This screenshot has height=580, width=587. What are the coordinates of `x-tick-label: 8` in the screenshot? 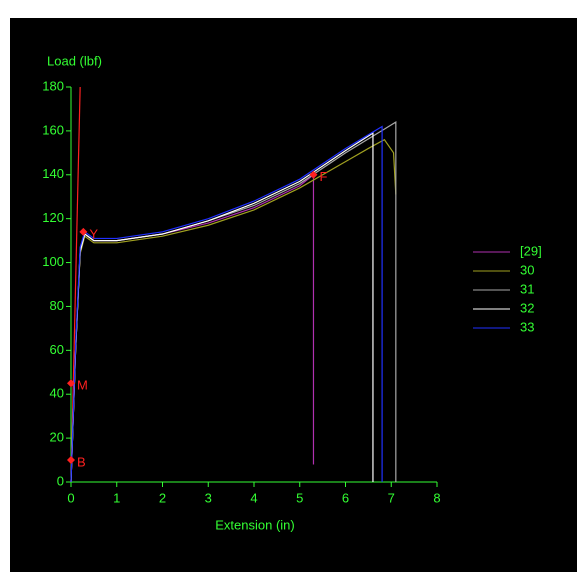 It's located at (436, 497).